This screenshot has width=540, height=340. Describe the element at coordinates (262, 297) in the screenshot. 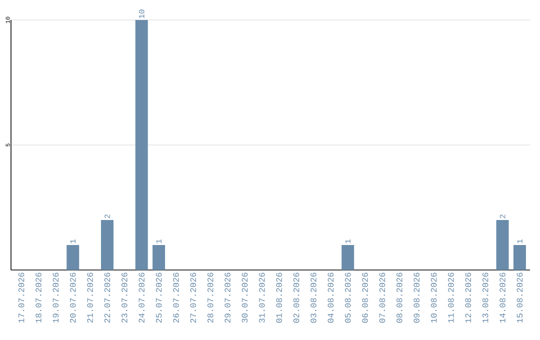

I see `x-tick-label: 31.07.2026` at that location.